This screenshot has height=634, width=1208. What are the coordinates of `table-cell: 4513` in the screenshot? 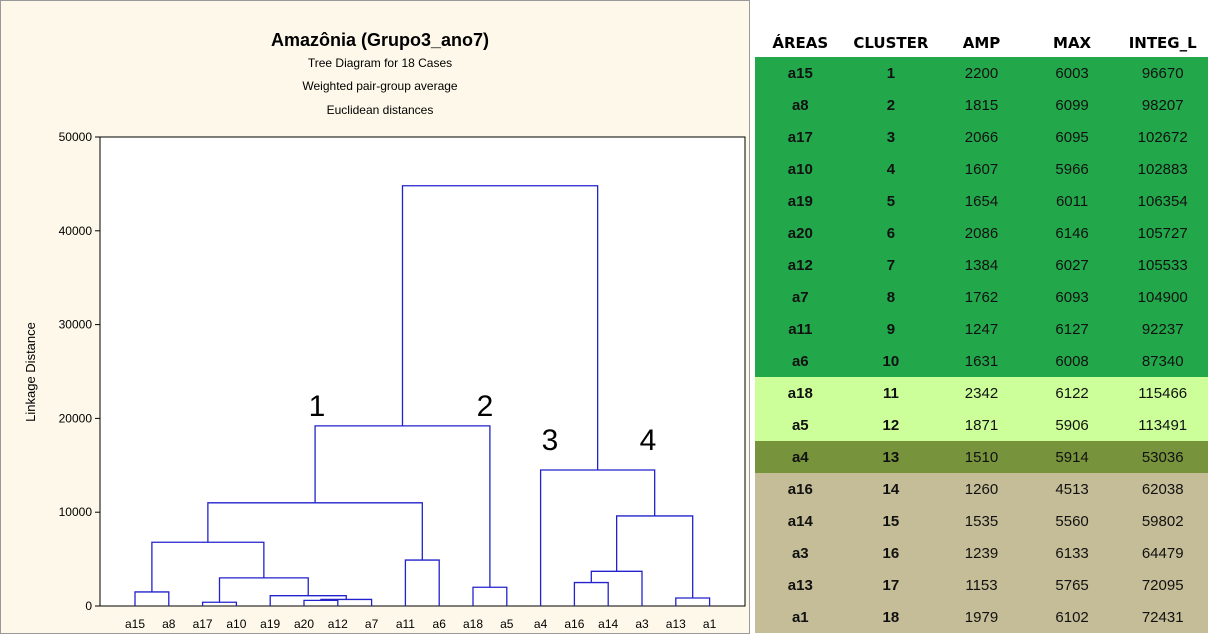 It's located at (1072, 489).